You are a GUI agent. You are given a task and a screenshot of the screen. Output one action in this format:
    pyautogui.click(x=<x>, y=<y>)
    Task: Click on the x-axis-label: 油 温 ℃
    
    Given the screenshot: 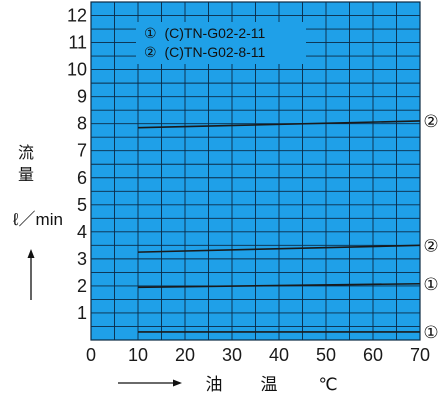 What is the action you would take?
    pyautogui.click(x=228, y=385)
    